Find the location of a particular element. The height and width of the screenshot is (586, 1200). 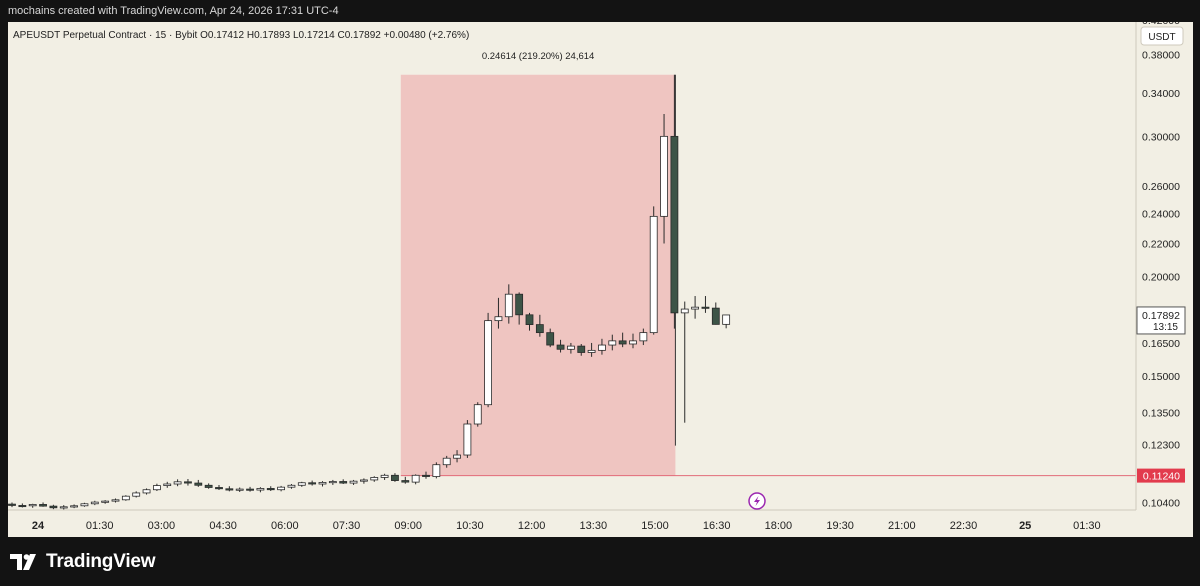

price-tick-label: 0.16500 is located at coordinates (1161, 344).